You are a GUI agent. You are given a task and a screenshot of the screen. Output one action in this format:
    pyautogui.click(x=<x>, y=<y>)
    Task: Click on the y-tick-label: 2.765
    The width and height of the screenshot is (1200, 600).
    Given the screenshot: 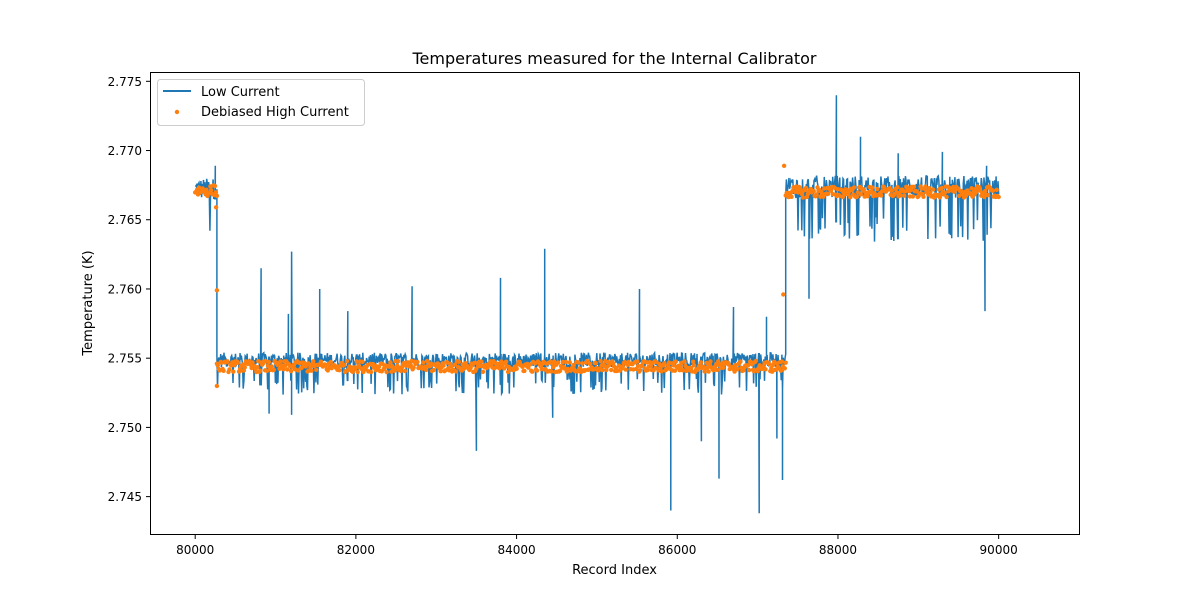 What is the action you would take?
    pyautogui.click(x=125, y=220)
    